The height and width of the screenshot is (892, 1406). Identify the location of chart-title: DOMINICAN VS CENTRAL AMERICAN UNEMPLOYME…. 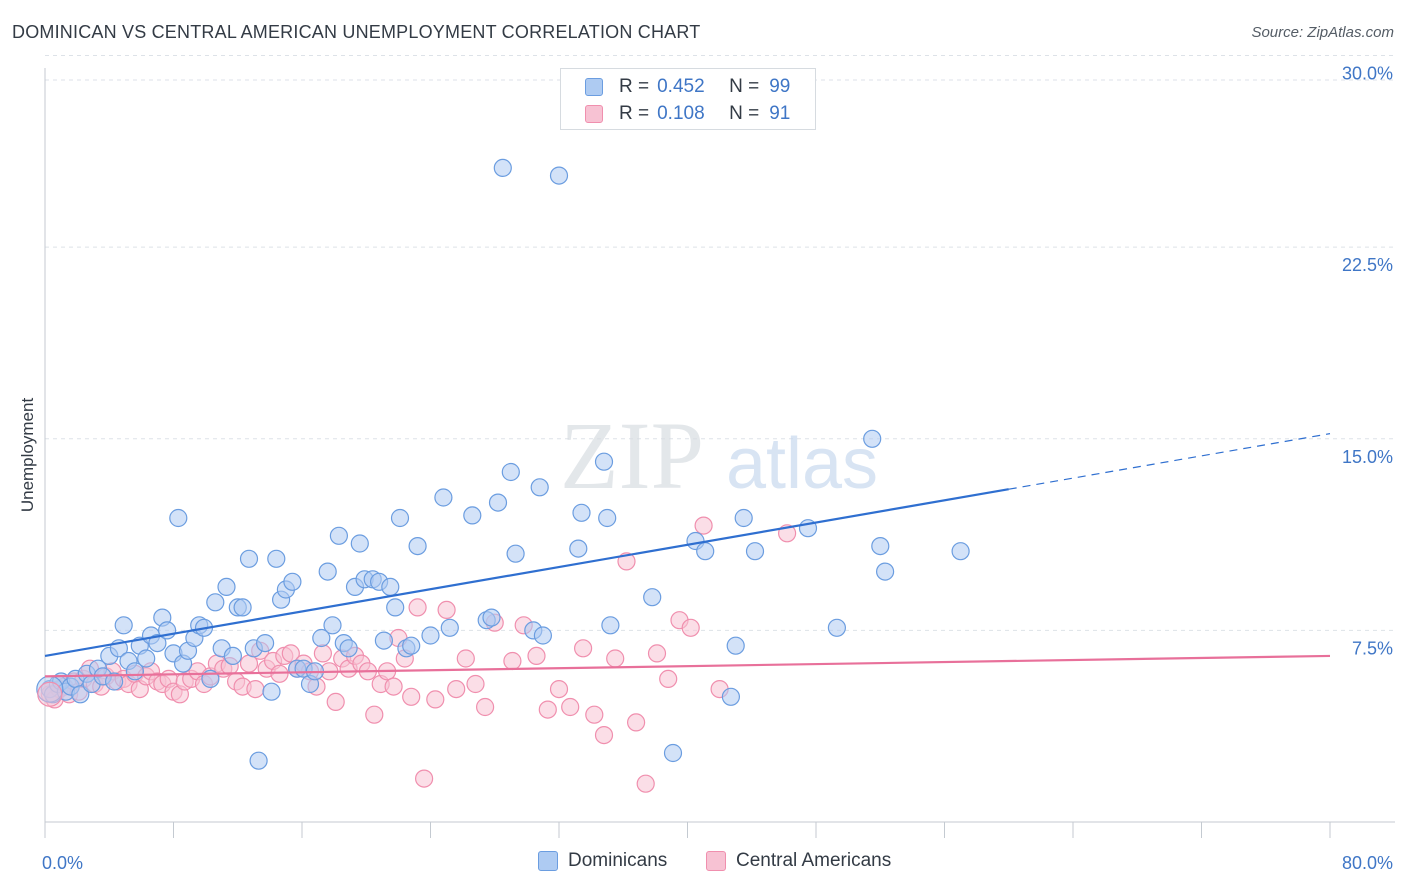
(356, 32).